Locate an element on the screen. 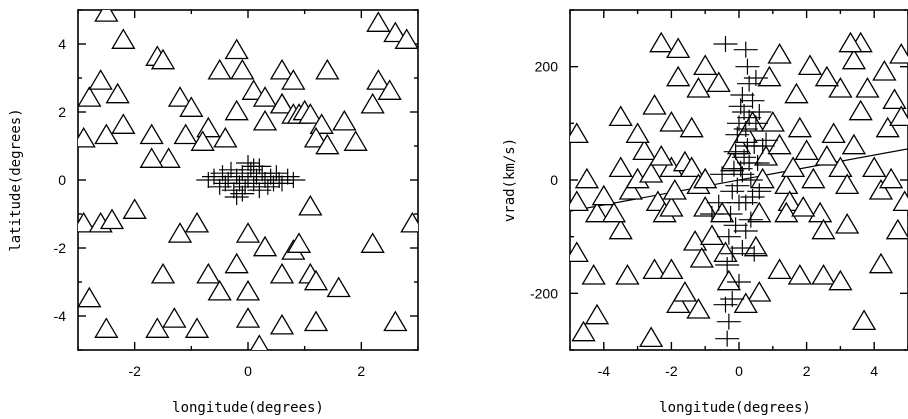 The width and height of the screenshot is (908, 419). x-tick-label: -2 is located at coordinates (134, 371).